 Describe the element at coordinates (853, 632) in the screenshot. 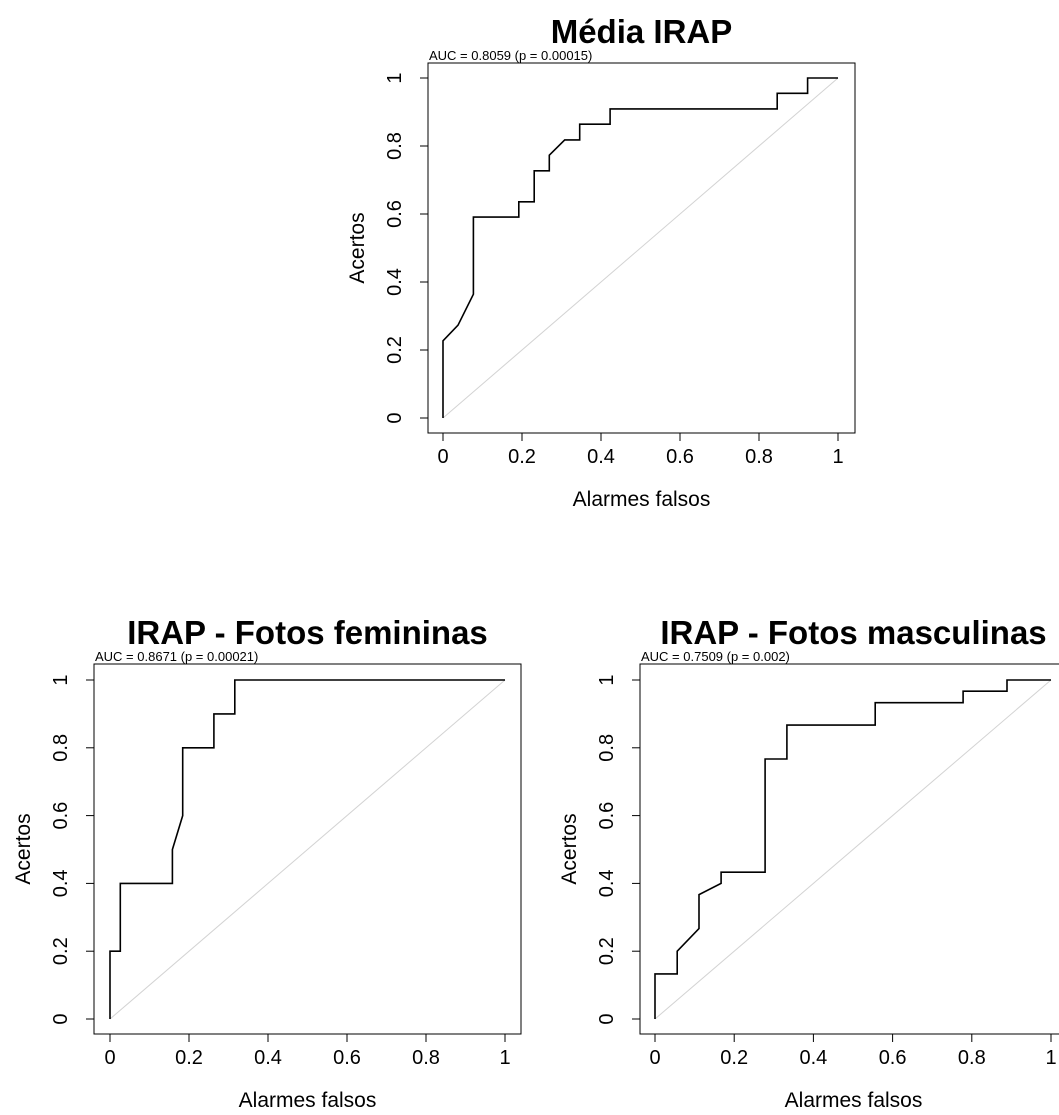

I see `chart-title: IRAP - Fotos masculinas` at that location.